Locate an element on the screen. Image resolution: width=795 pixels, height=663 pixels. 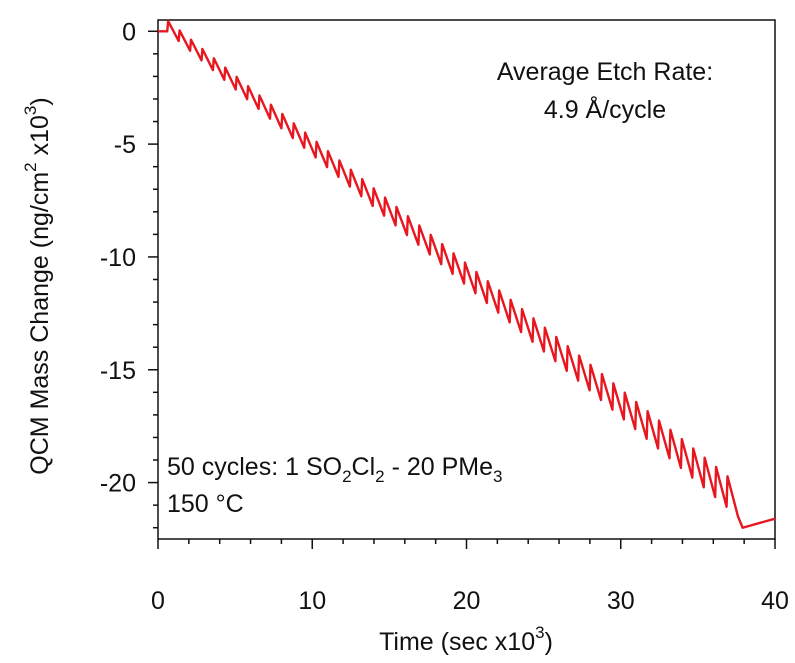
x-tick-label: 10 is located at coordinates (312, 601).